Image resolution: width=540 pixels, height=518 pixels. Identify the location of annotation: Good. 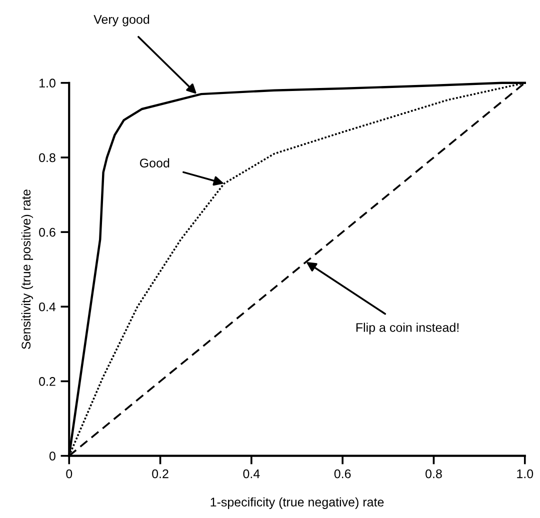
(155, 163).